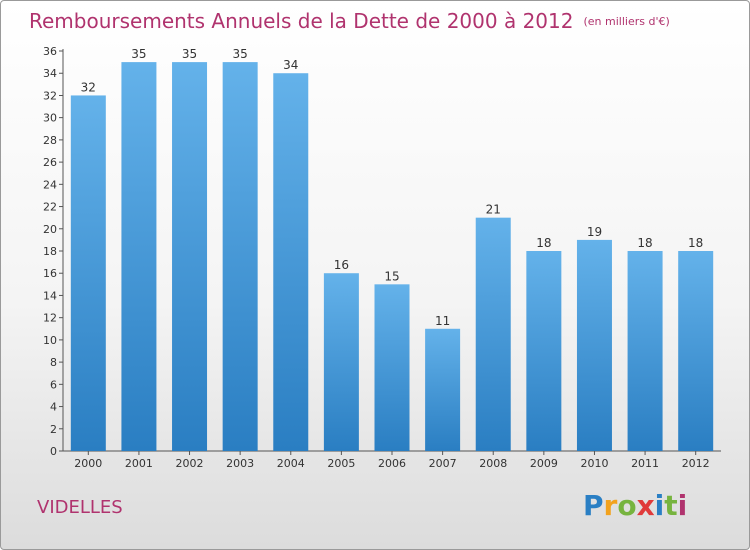 The height and width of the screenshot is (550, 750). I want to click on bar-value-label: 16, so click(341, 265).